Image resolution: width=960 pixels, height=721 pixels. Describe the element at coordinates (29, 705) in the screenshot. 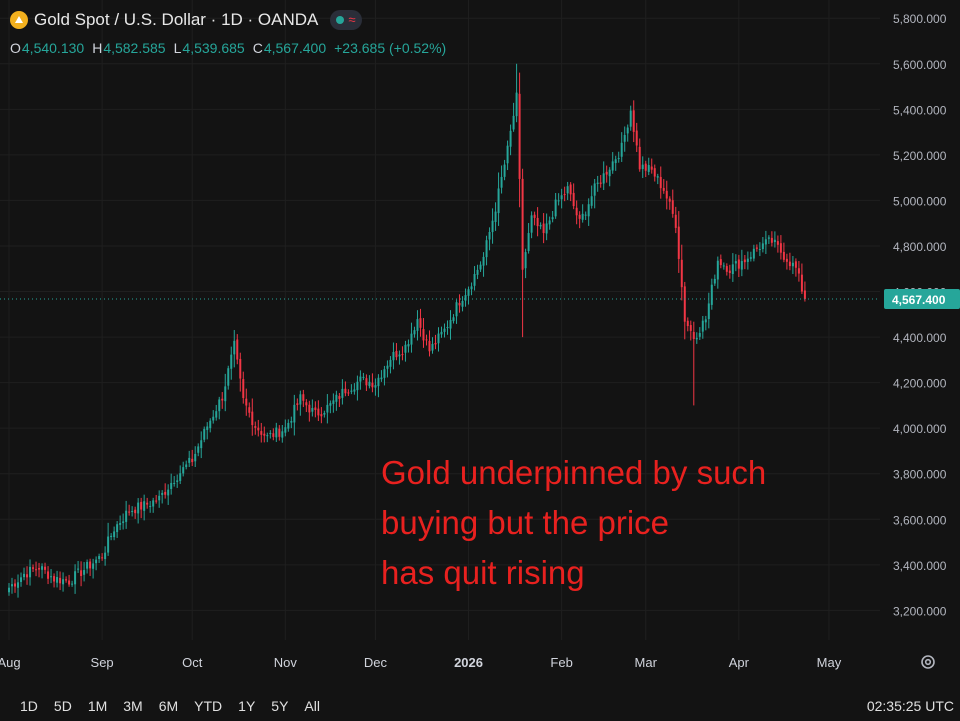

I see `range-button-1d: 1D` at that location.